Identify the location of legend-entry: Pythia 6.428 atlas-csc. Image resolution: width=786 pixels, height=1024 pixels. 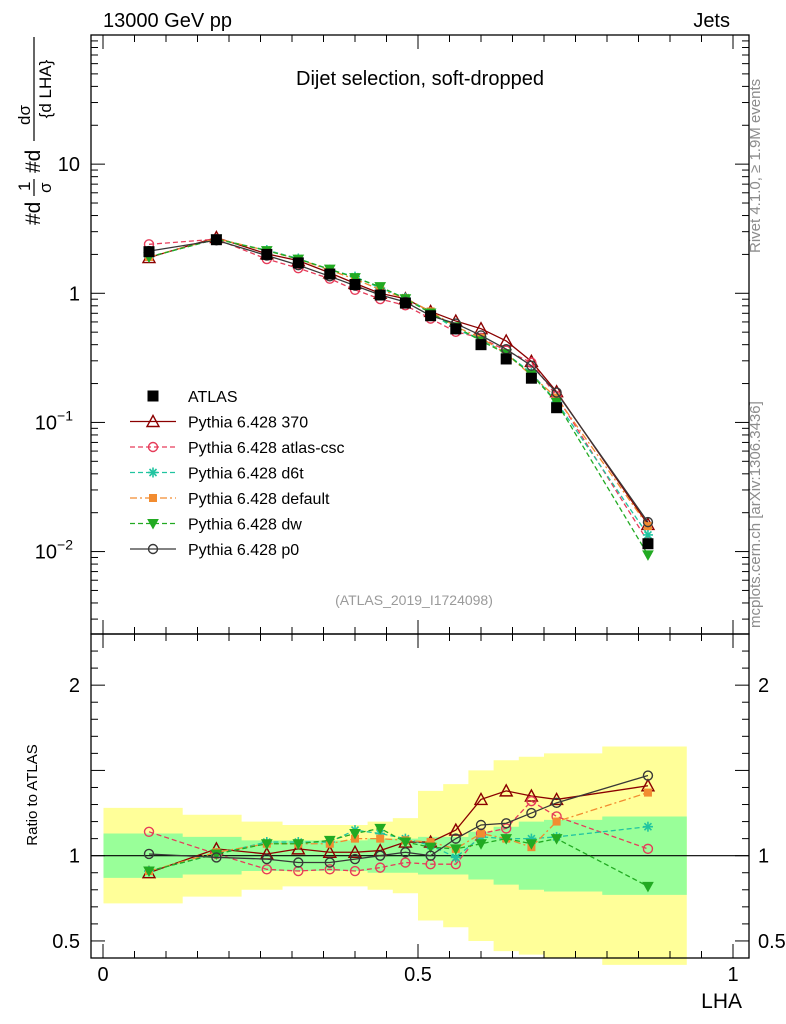
(237, 448).